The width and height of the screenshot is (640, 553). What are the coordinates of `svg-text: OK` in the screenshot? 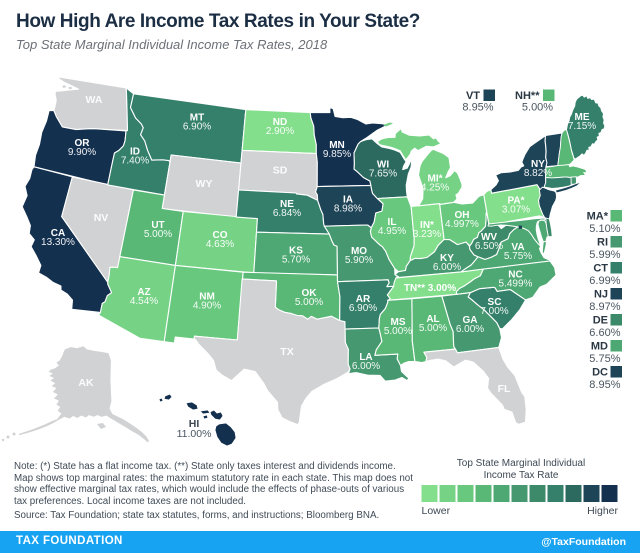 It's located at (310, 293).